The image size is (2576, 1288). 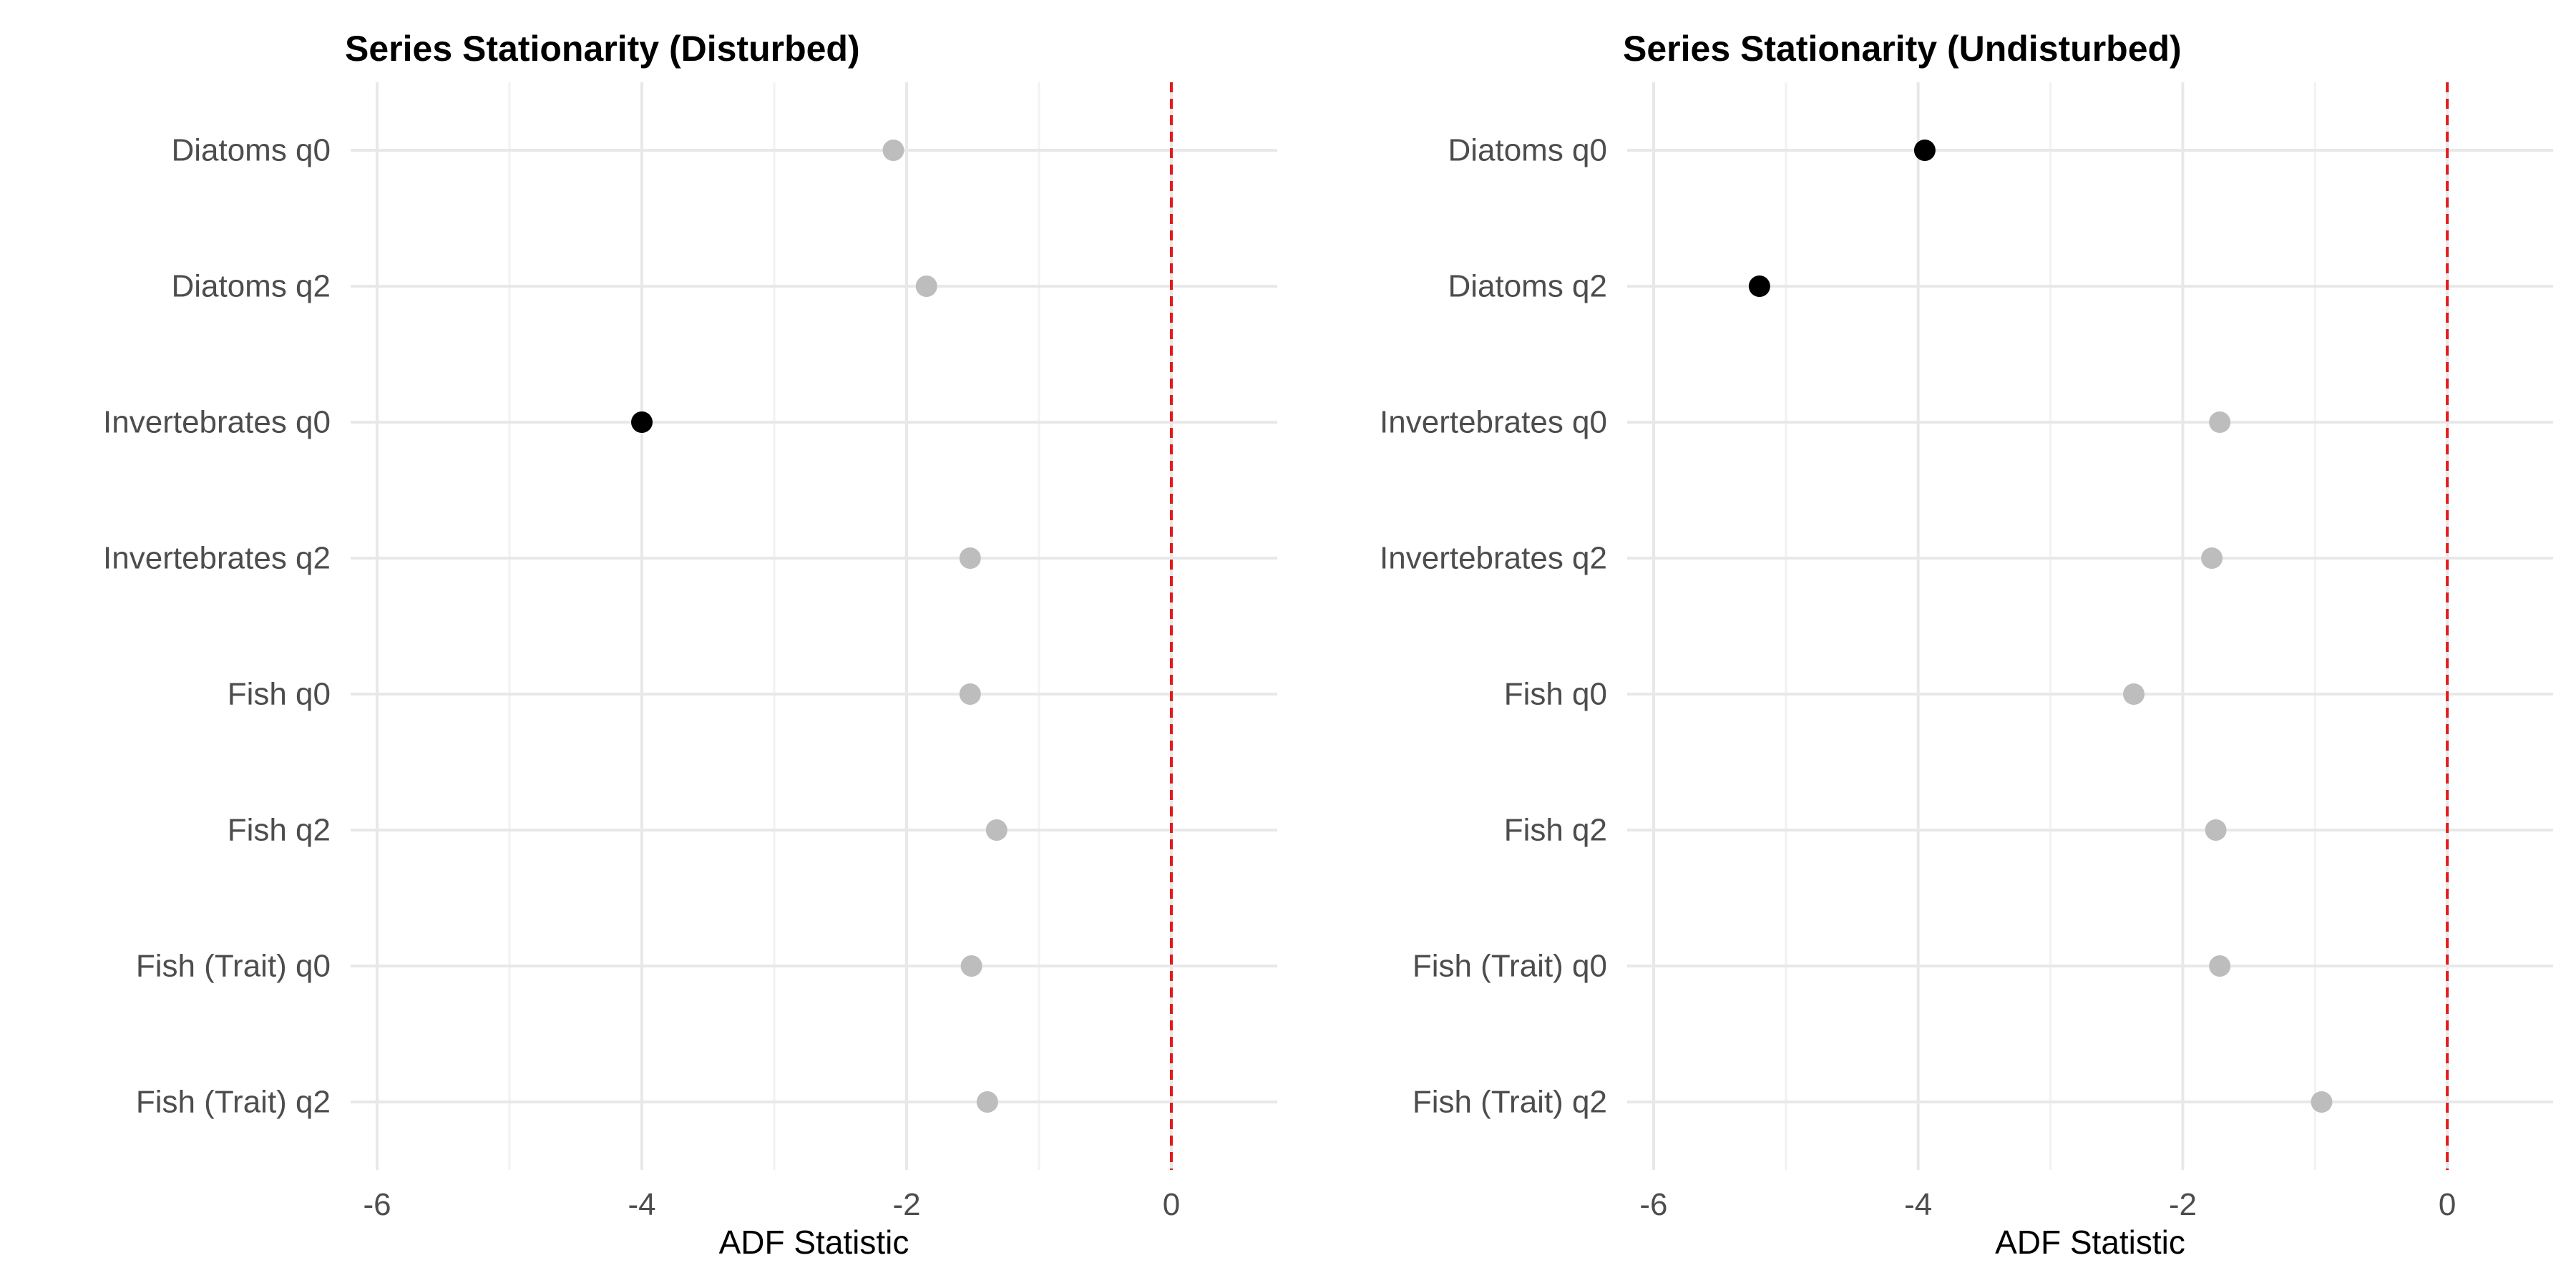 What do you see at coordinates (602, 49) in the screenshot?
I see `panel-title: Series Stationarity (Disturbed)` at bounding box center [602, 49].